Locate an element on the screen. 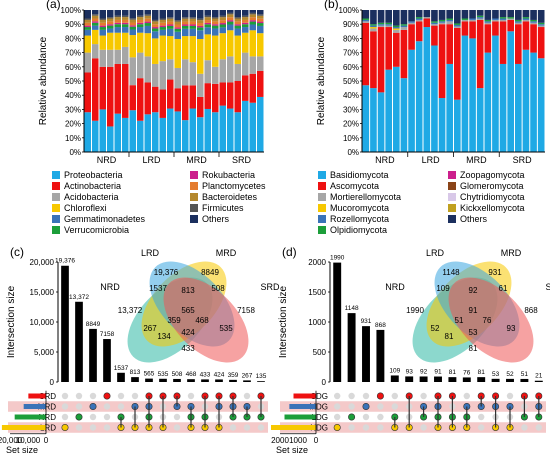  venn-set-name: MRD is located at coordinates (226, 253).